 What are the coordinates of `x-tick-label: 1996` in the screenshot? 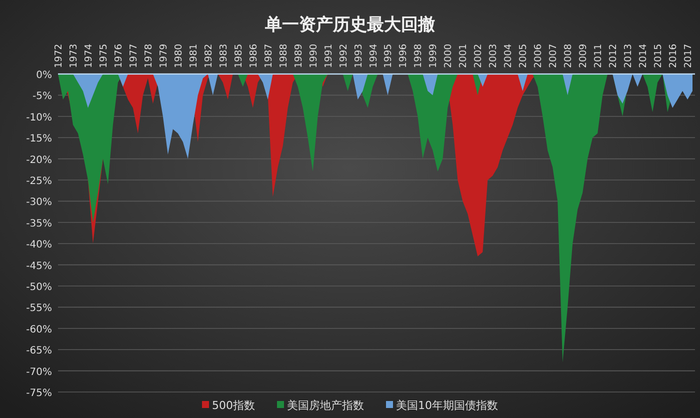 It's located at (404, 56).